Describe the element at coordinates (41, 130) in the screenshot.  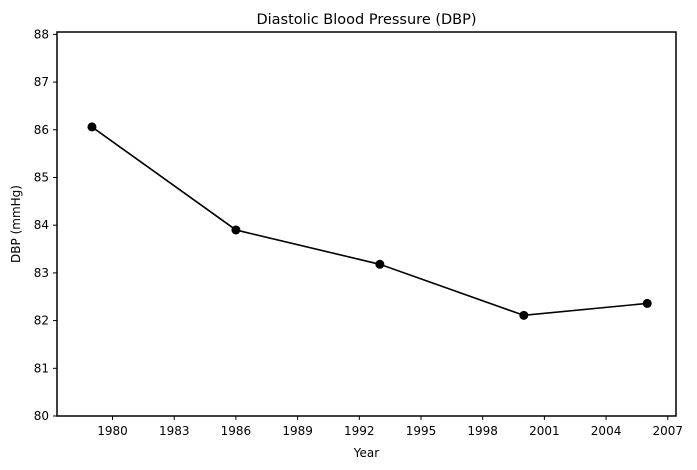
I see `y-tick-label: 86` at that location.